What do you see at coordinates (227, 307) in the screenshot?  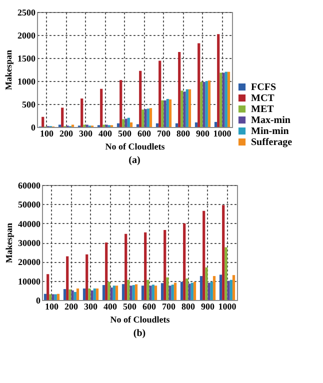 I see `x-tick-label: 1000` at bounding box center [227, 307].